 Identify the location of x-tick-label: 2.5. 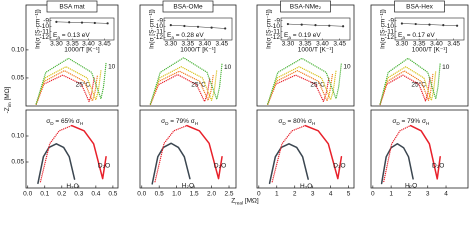
(228, 194).